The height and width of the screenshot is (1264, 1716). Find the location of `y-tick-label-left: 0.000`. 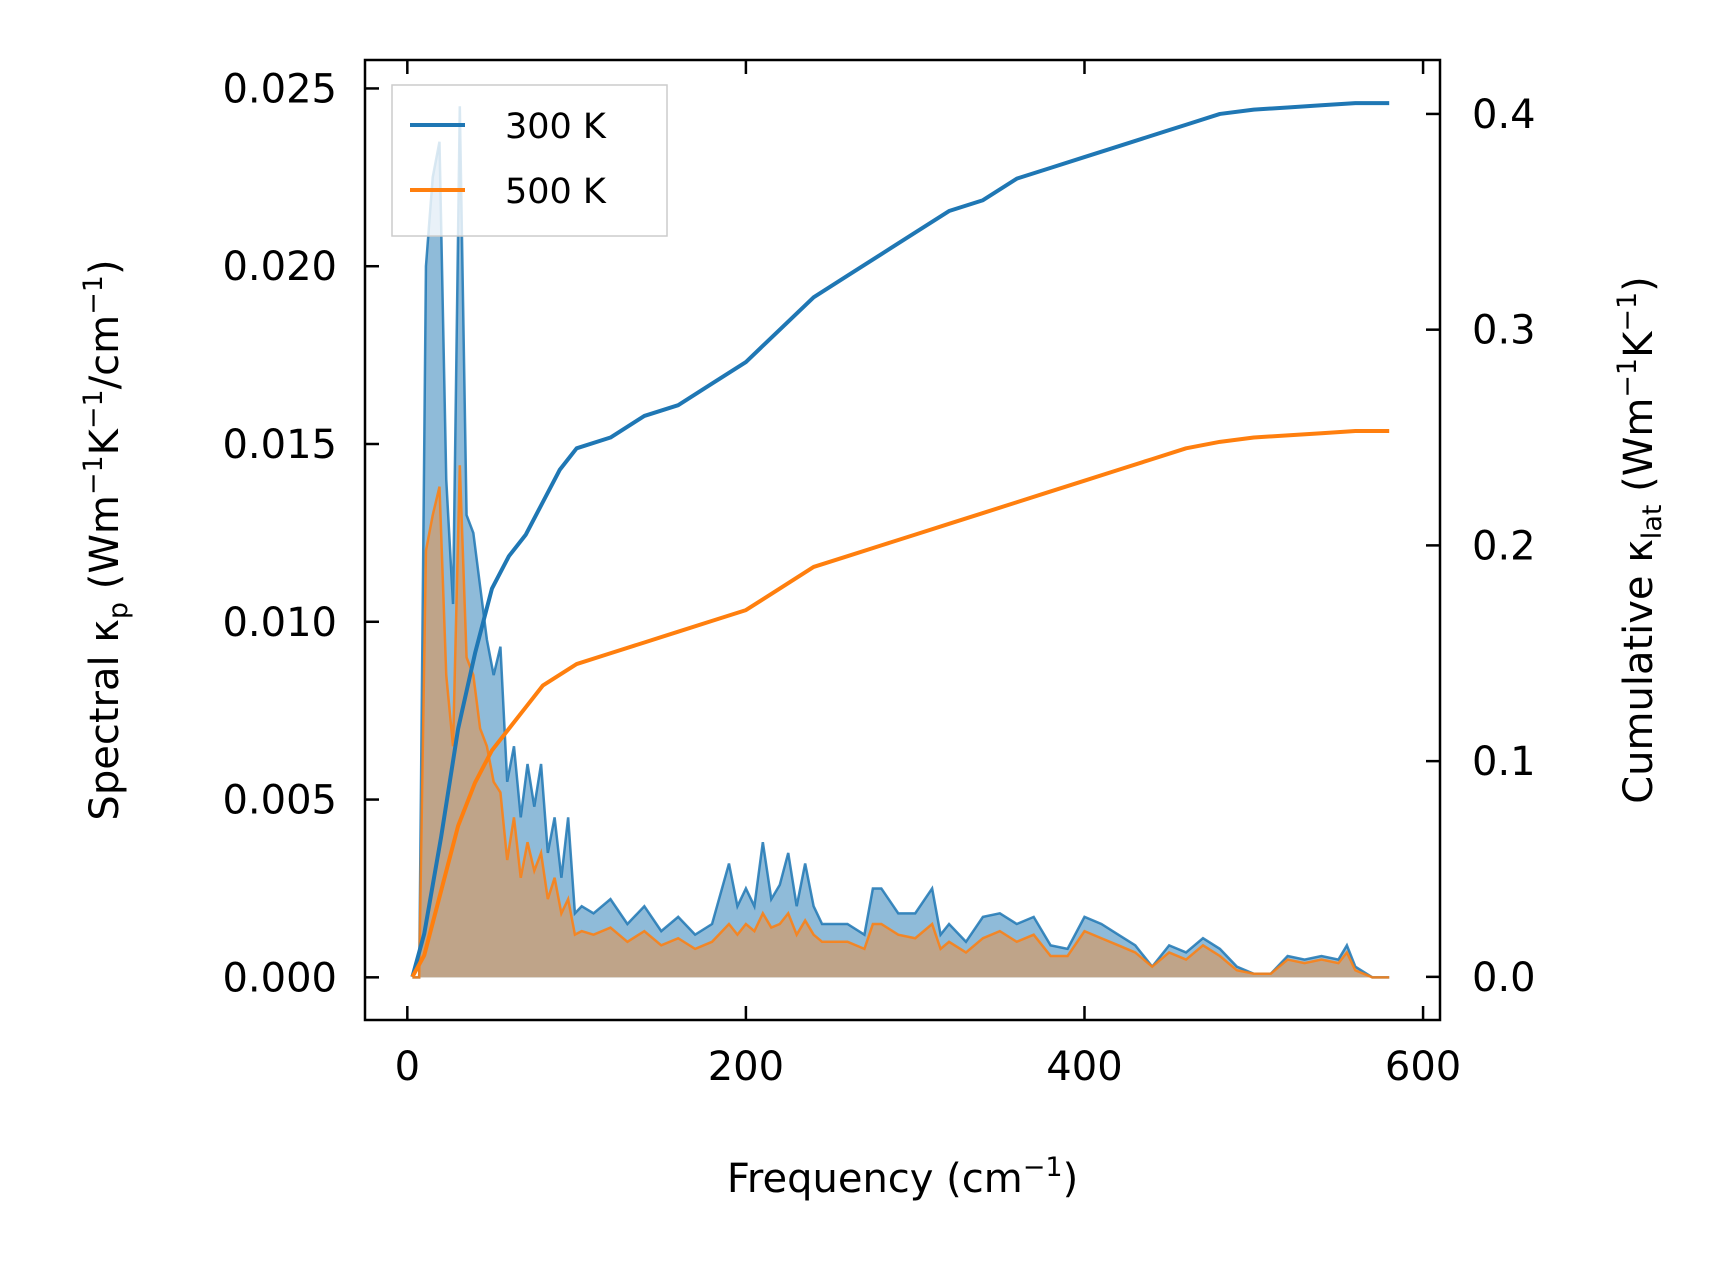

y-tick-label-left: 0.000 is located at coordinates (279, 978).